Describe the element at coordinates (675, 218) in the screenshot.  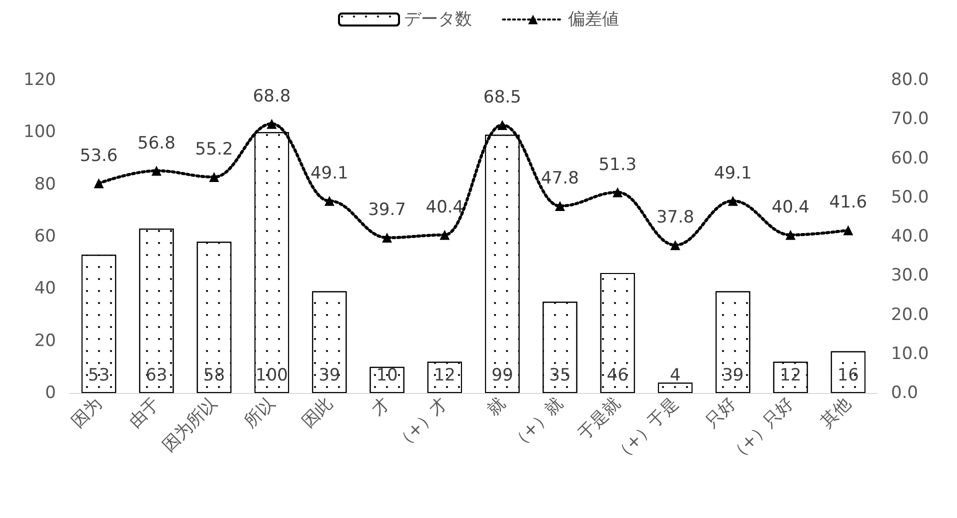
I see `data-label: 37.8` at that location.